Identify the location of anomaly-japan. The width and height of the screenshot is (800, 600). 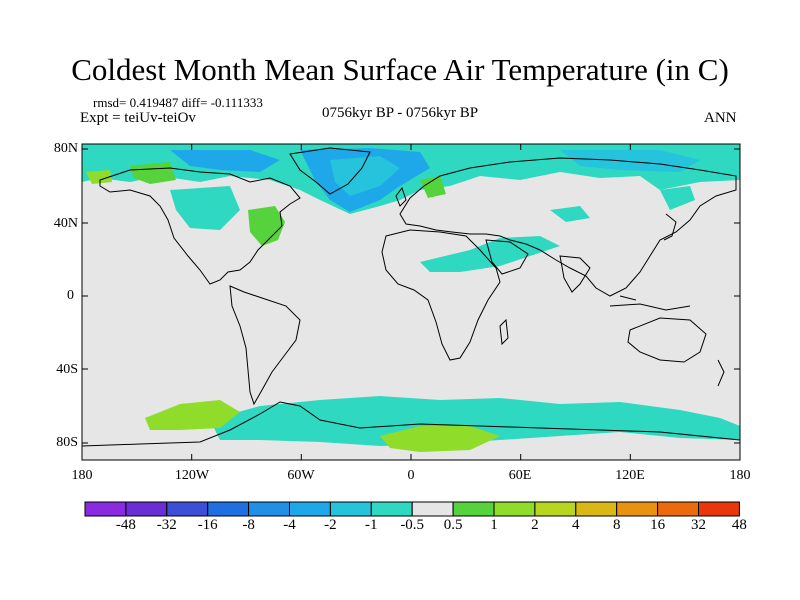
(677, 198).